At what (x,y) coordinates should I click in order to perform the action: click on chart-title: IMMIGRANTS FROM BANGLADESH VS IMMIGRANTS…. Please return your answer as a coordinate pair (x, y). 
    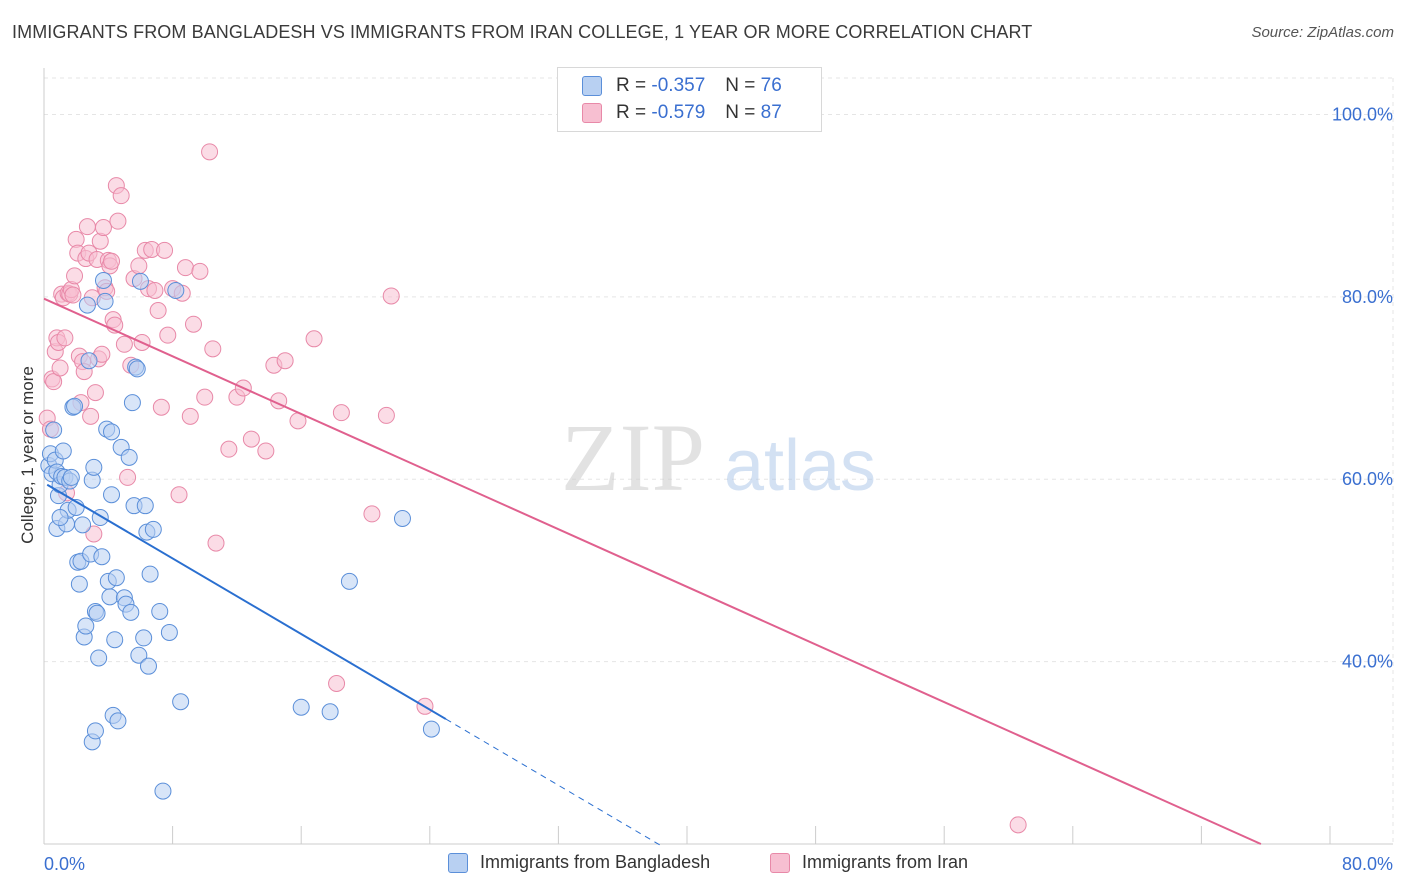
    Looking at the image, I should click on (522, 32).